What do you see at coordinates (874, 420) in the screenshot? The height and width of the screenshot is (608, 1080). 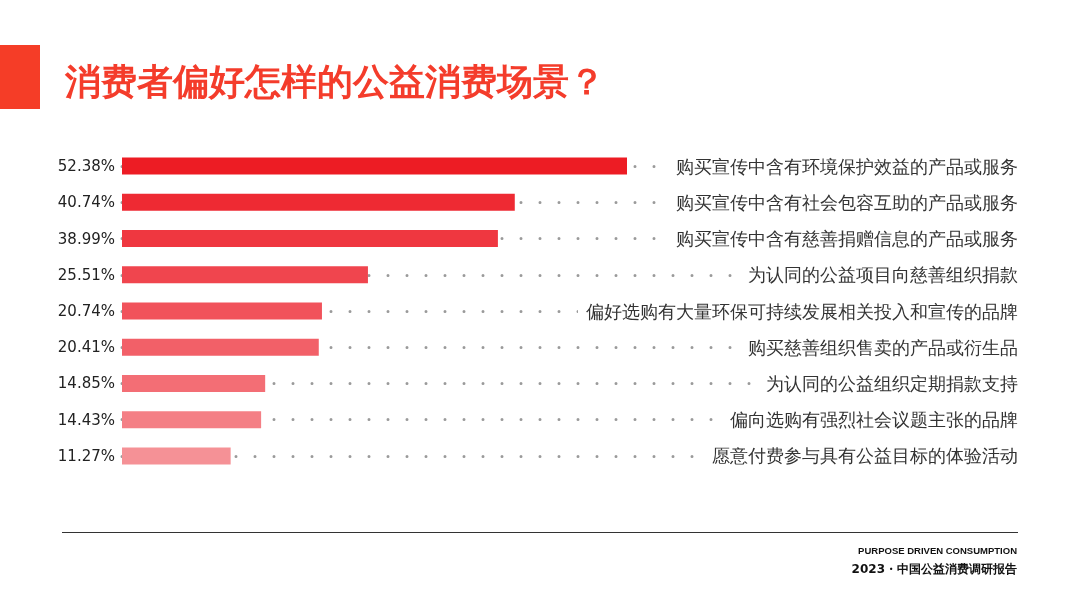 I see `y-tick-label: 偏向选购有强烈社会议题主张的品牌` at bounding box center [874, 420].